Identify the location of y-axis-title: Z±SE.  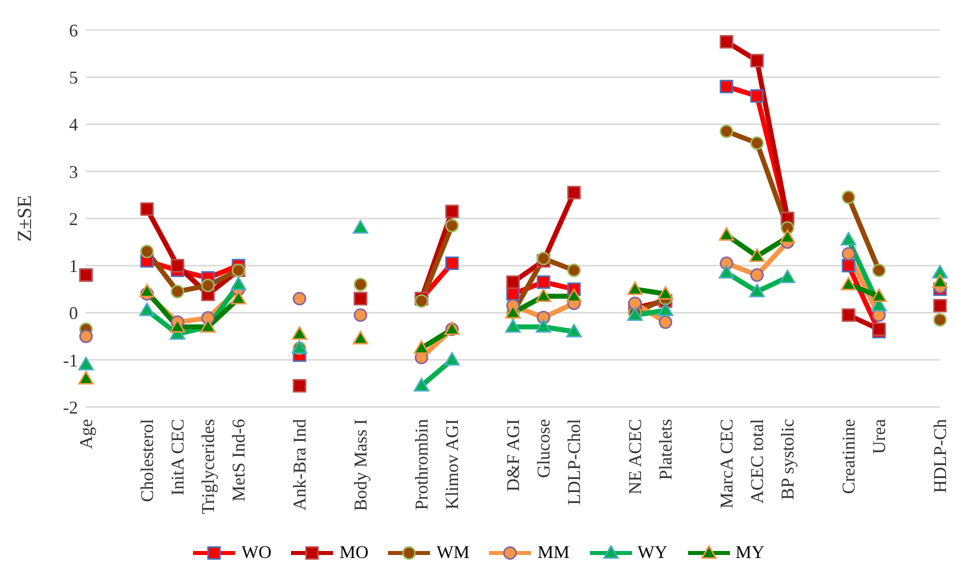
(25, 218).